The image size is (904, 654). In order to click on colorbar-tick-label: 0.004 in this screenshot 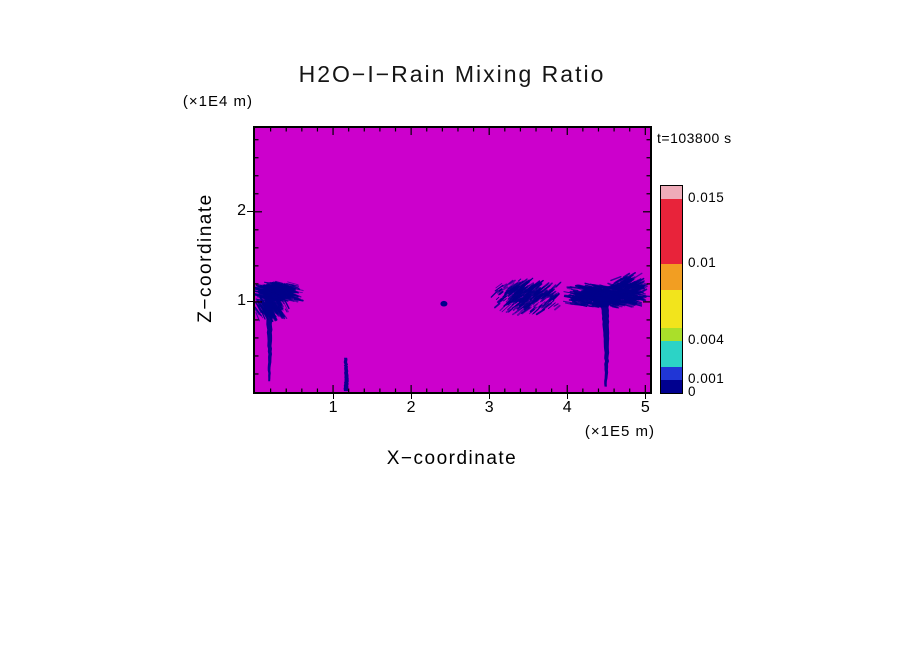, I will do `click(706, 340)`.